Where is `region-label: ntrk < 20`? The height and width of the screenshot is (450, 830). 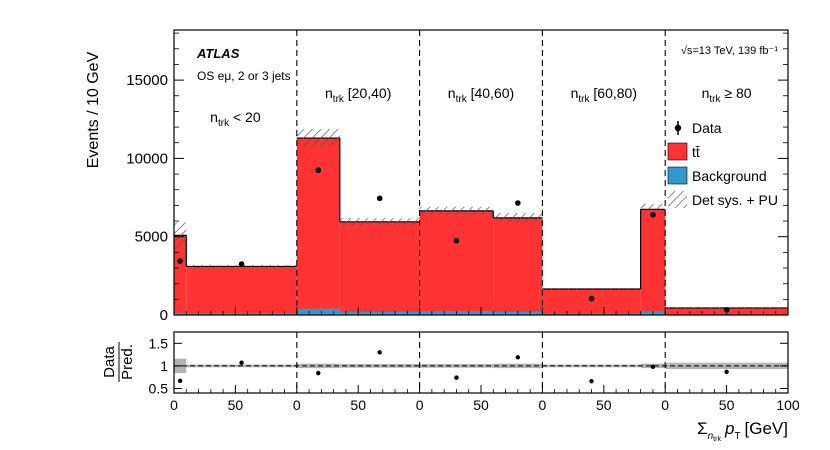
region-label: ntrk < 20 is located at coordinates (235, 119).